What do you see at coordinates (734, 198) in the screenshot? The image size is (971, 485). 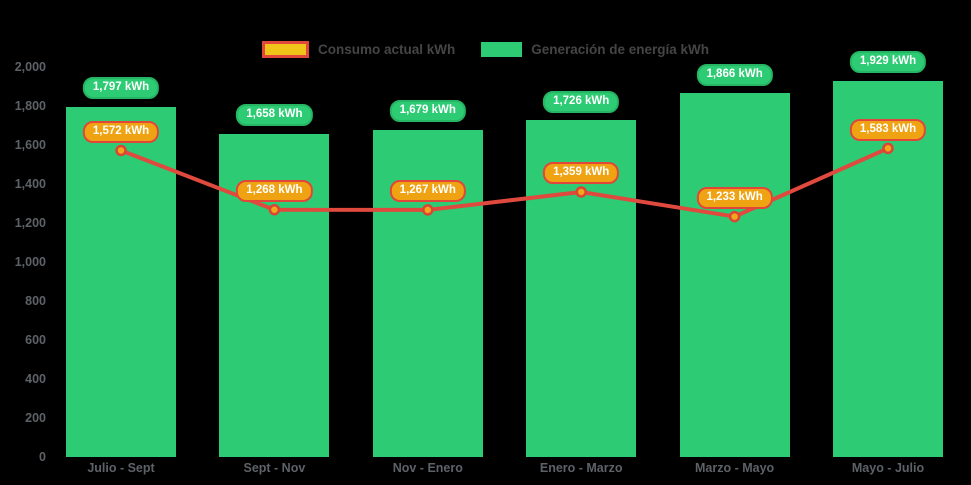 I see `consumption-value-badge: 1,233 kWh` at bounding box center [734, 198].